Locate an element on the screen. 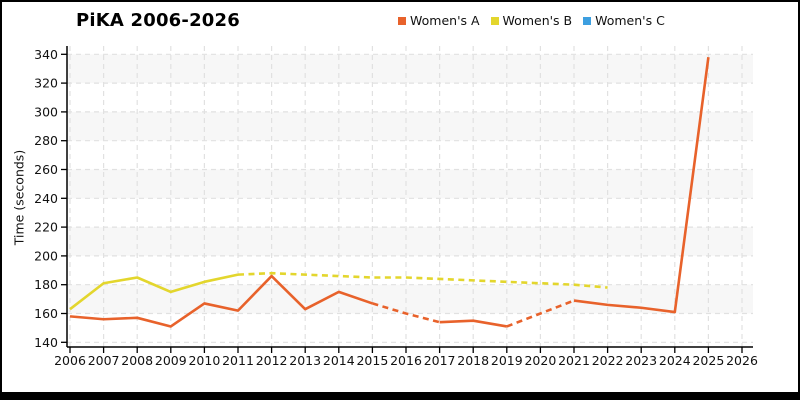  x-tick-label: 2020 is located at coordinates (540, 360).